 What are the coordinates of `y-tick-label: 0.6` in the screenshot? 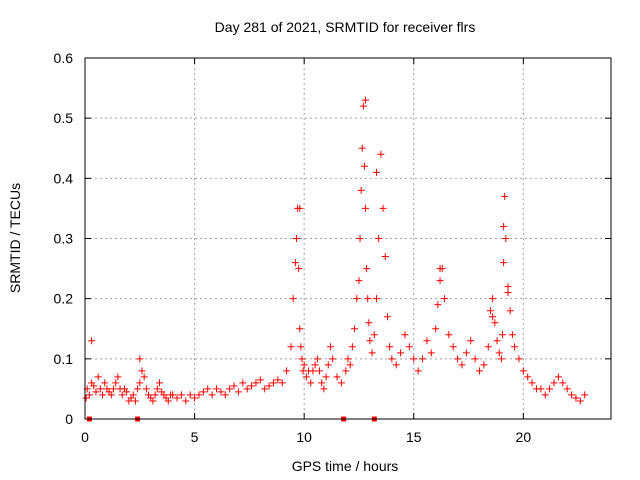 It's located at (64, 58).